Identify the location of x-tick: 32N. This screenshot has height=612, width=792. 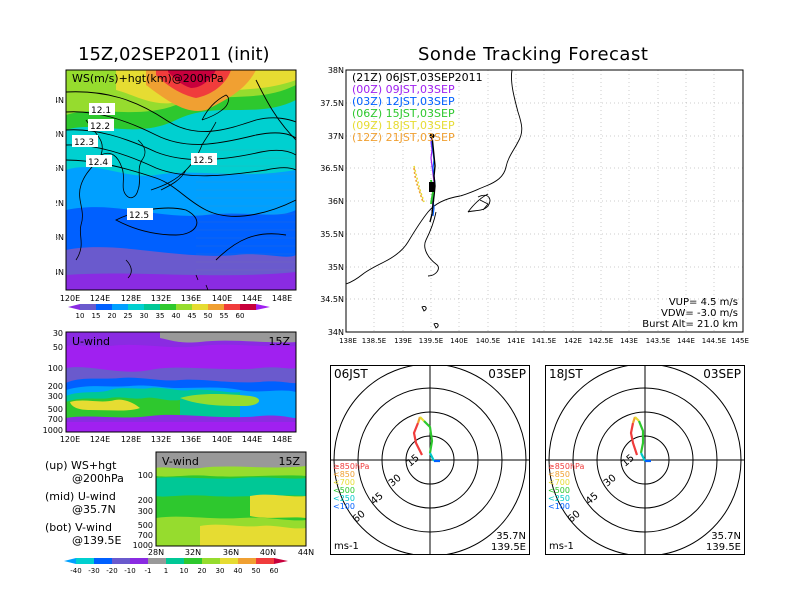
(193, 552).